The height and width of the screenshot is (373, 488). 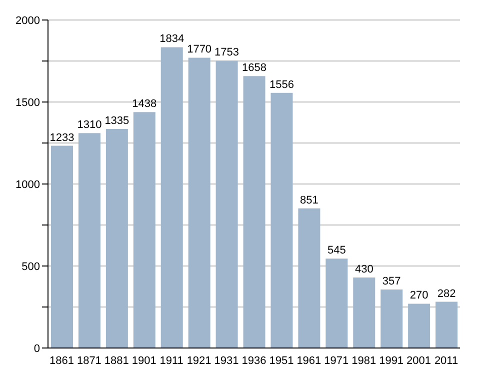 What do you see at coordinates (364, 269) in the screenshot?
I see `data-label: 430` at bounding box center [364, 269].